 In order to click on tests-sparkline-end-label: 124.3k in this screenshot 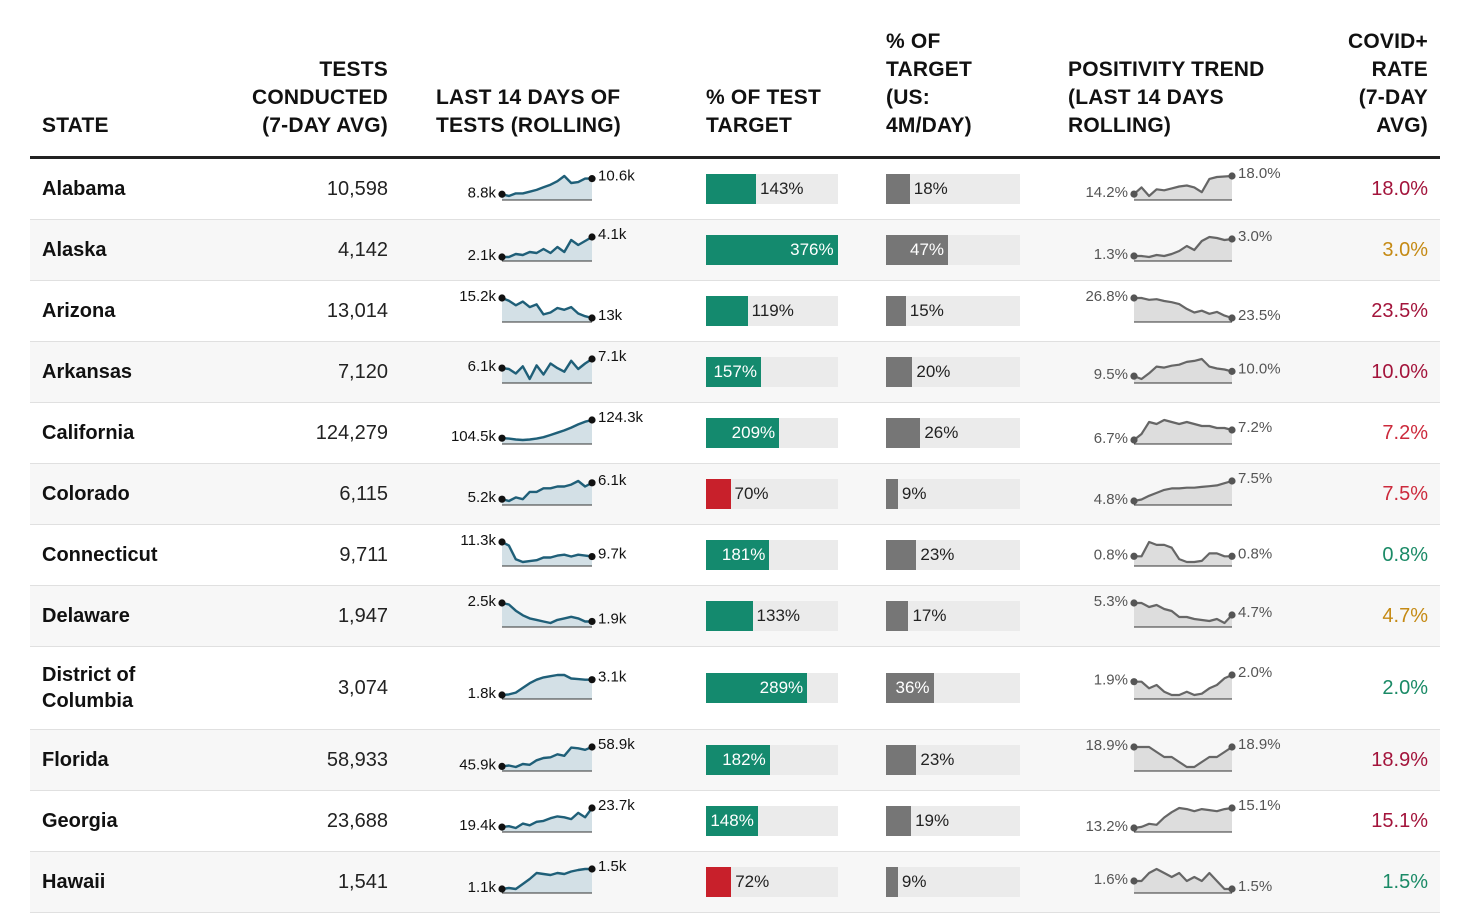, I will do `click(621, 417)`.